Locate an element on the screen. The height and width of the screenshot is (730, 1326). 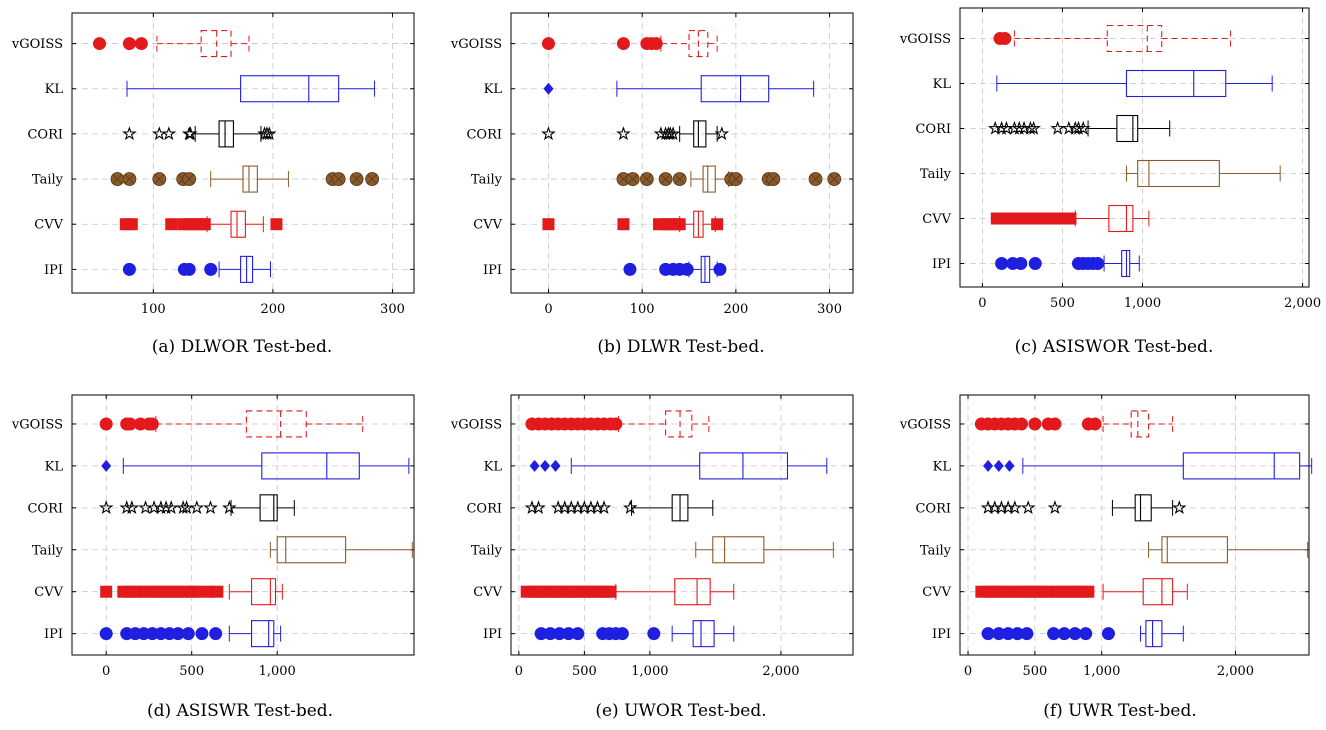
boxplot-5: 0 500 1,000 2,000 vGOISS KL CORI Taily CVV IPI is located at coordinates (1106, 536).